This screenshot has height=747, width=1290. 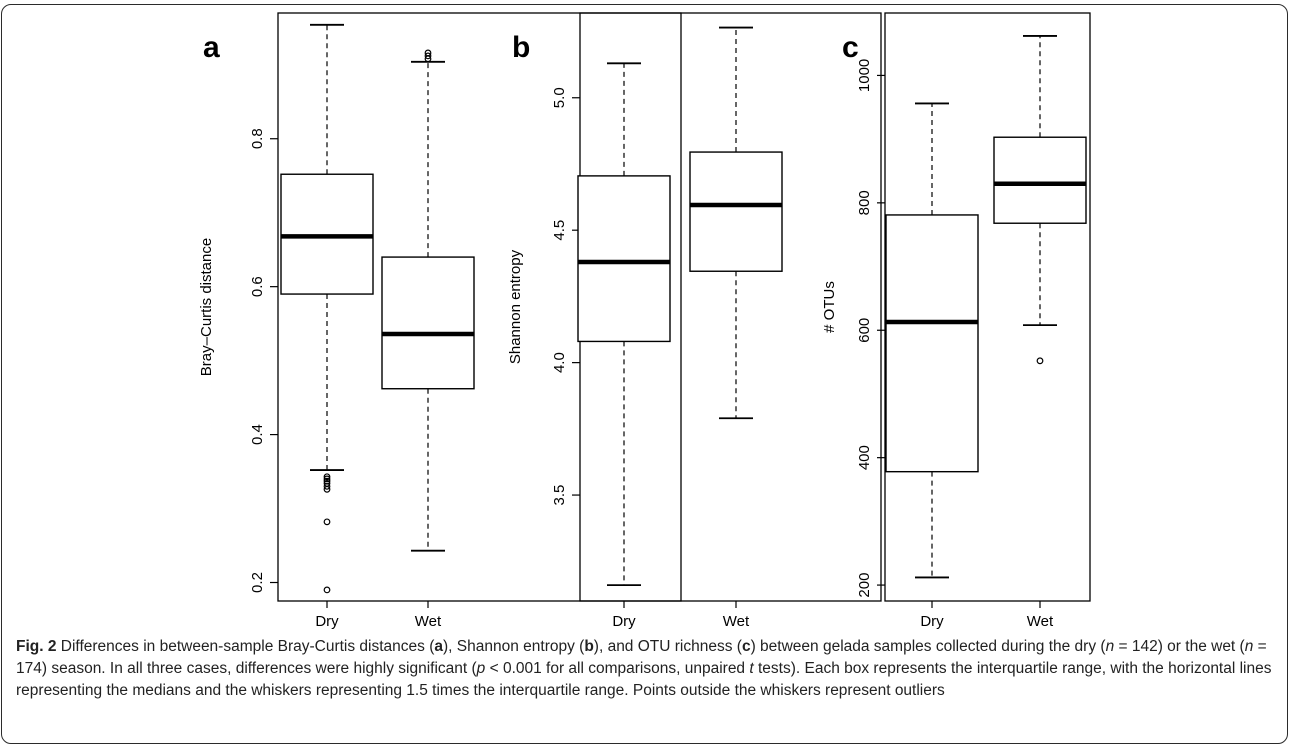 I want to click on caption-text-7: < 0.001 for all comparisons, unpaired, so click(x=617, y=668).